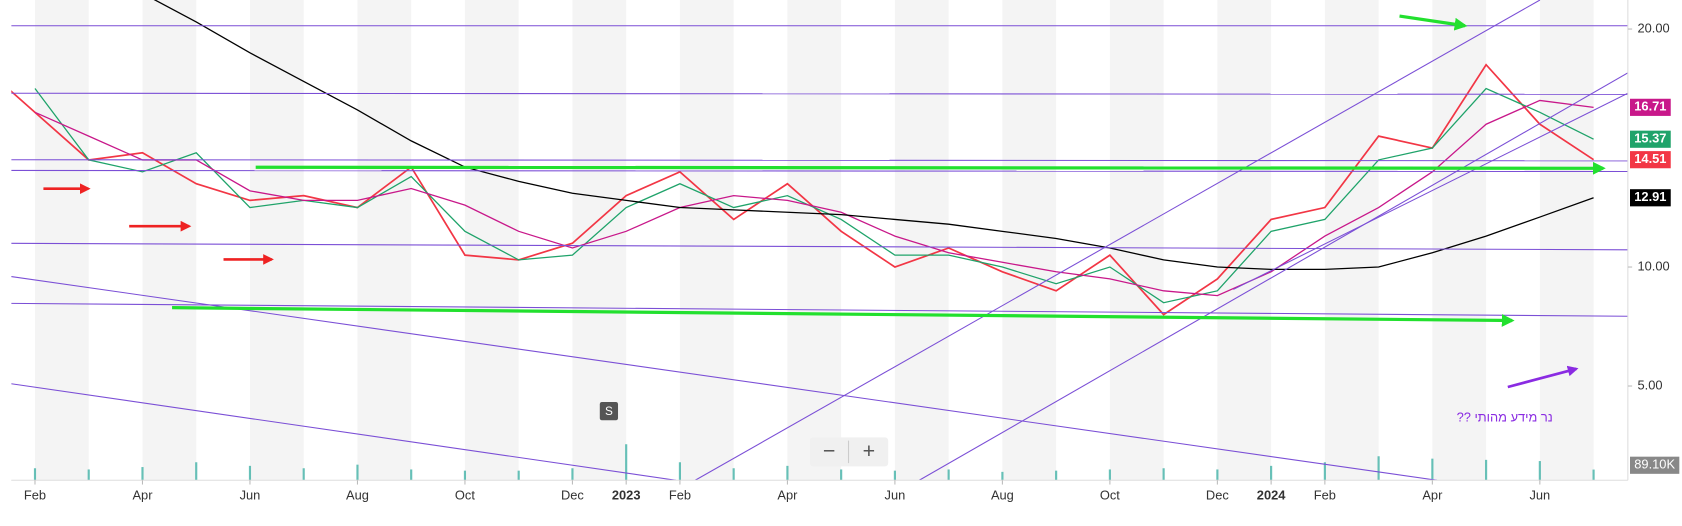  I want to click on x-tick-label: Oct, so click(465, 495).